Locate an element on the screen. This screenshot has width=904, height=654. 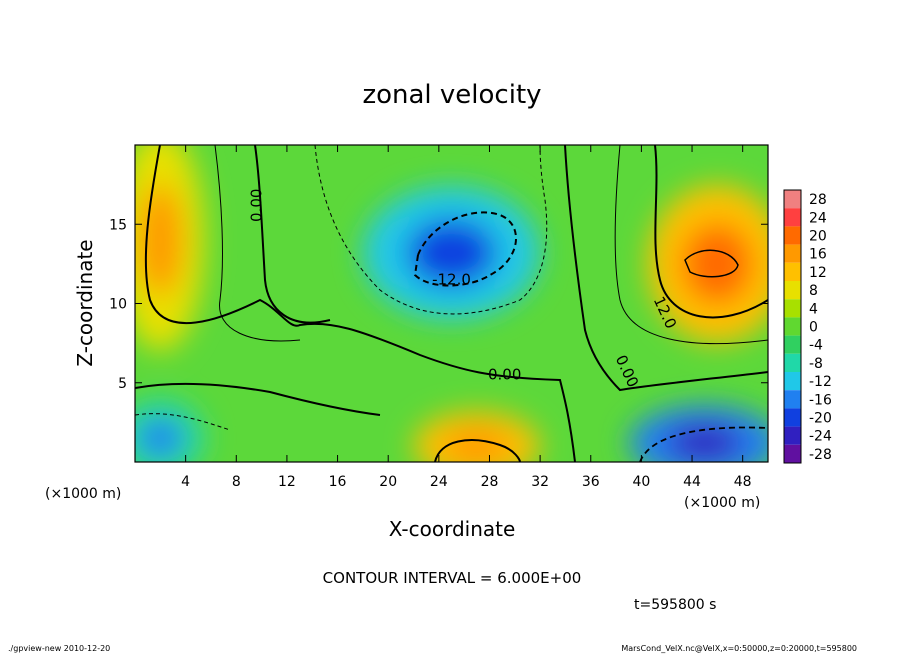
x-tick-label-32: 32 is located at coordinates (540, 482).